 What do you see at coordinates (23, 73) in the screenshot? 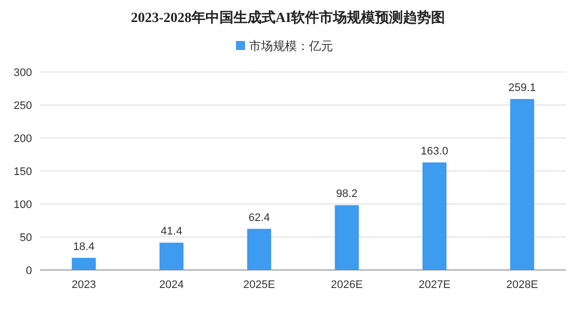
I see `y-tick-label: 300` at bounding box center [23, 73].